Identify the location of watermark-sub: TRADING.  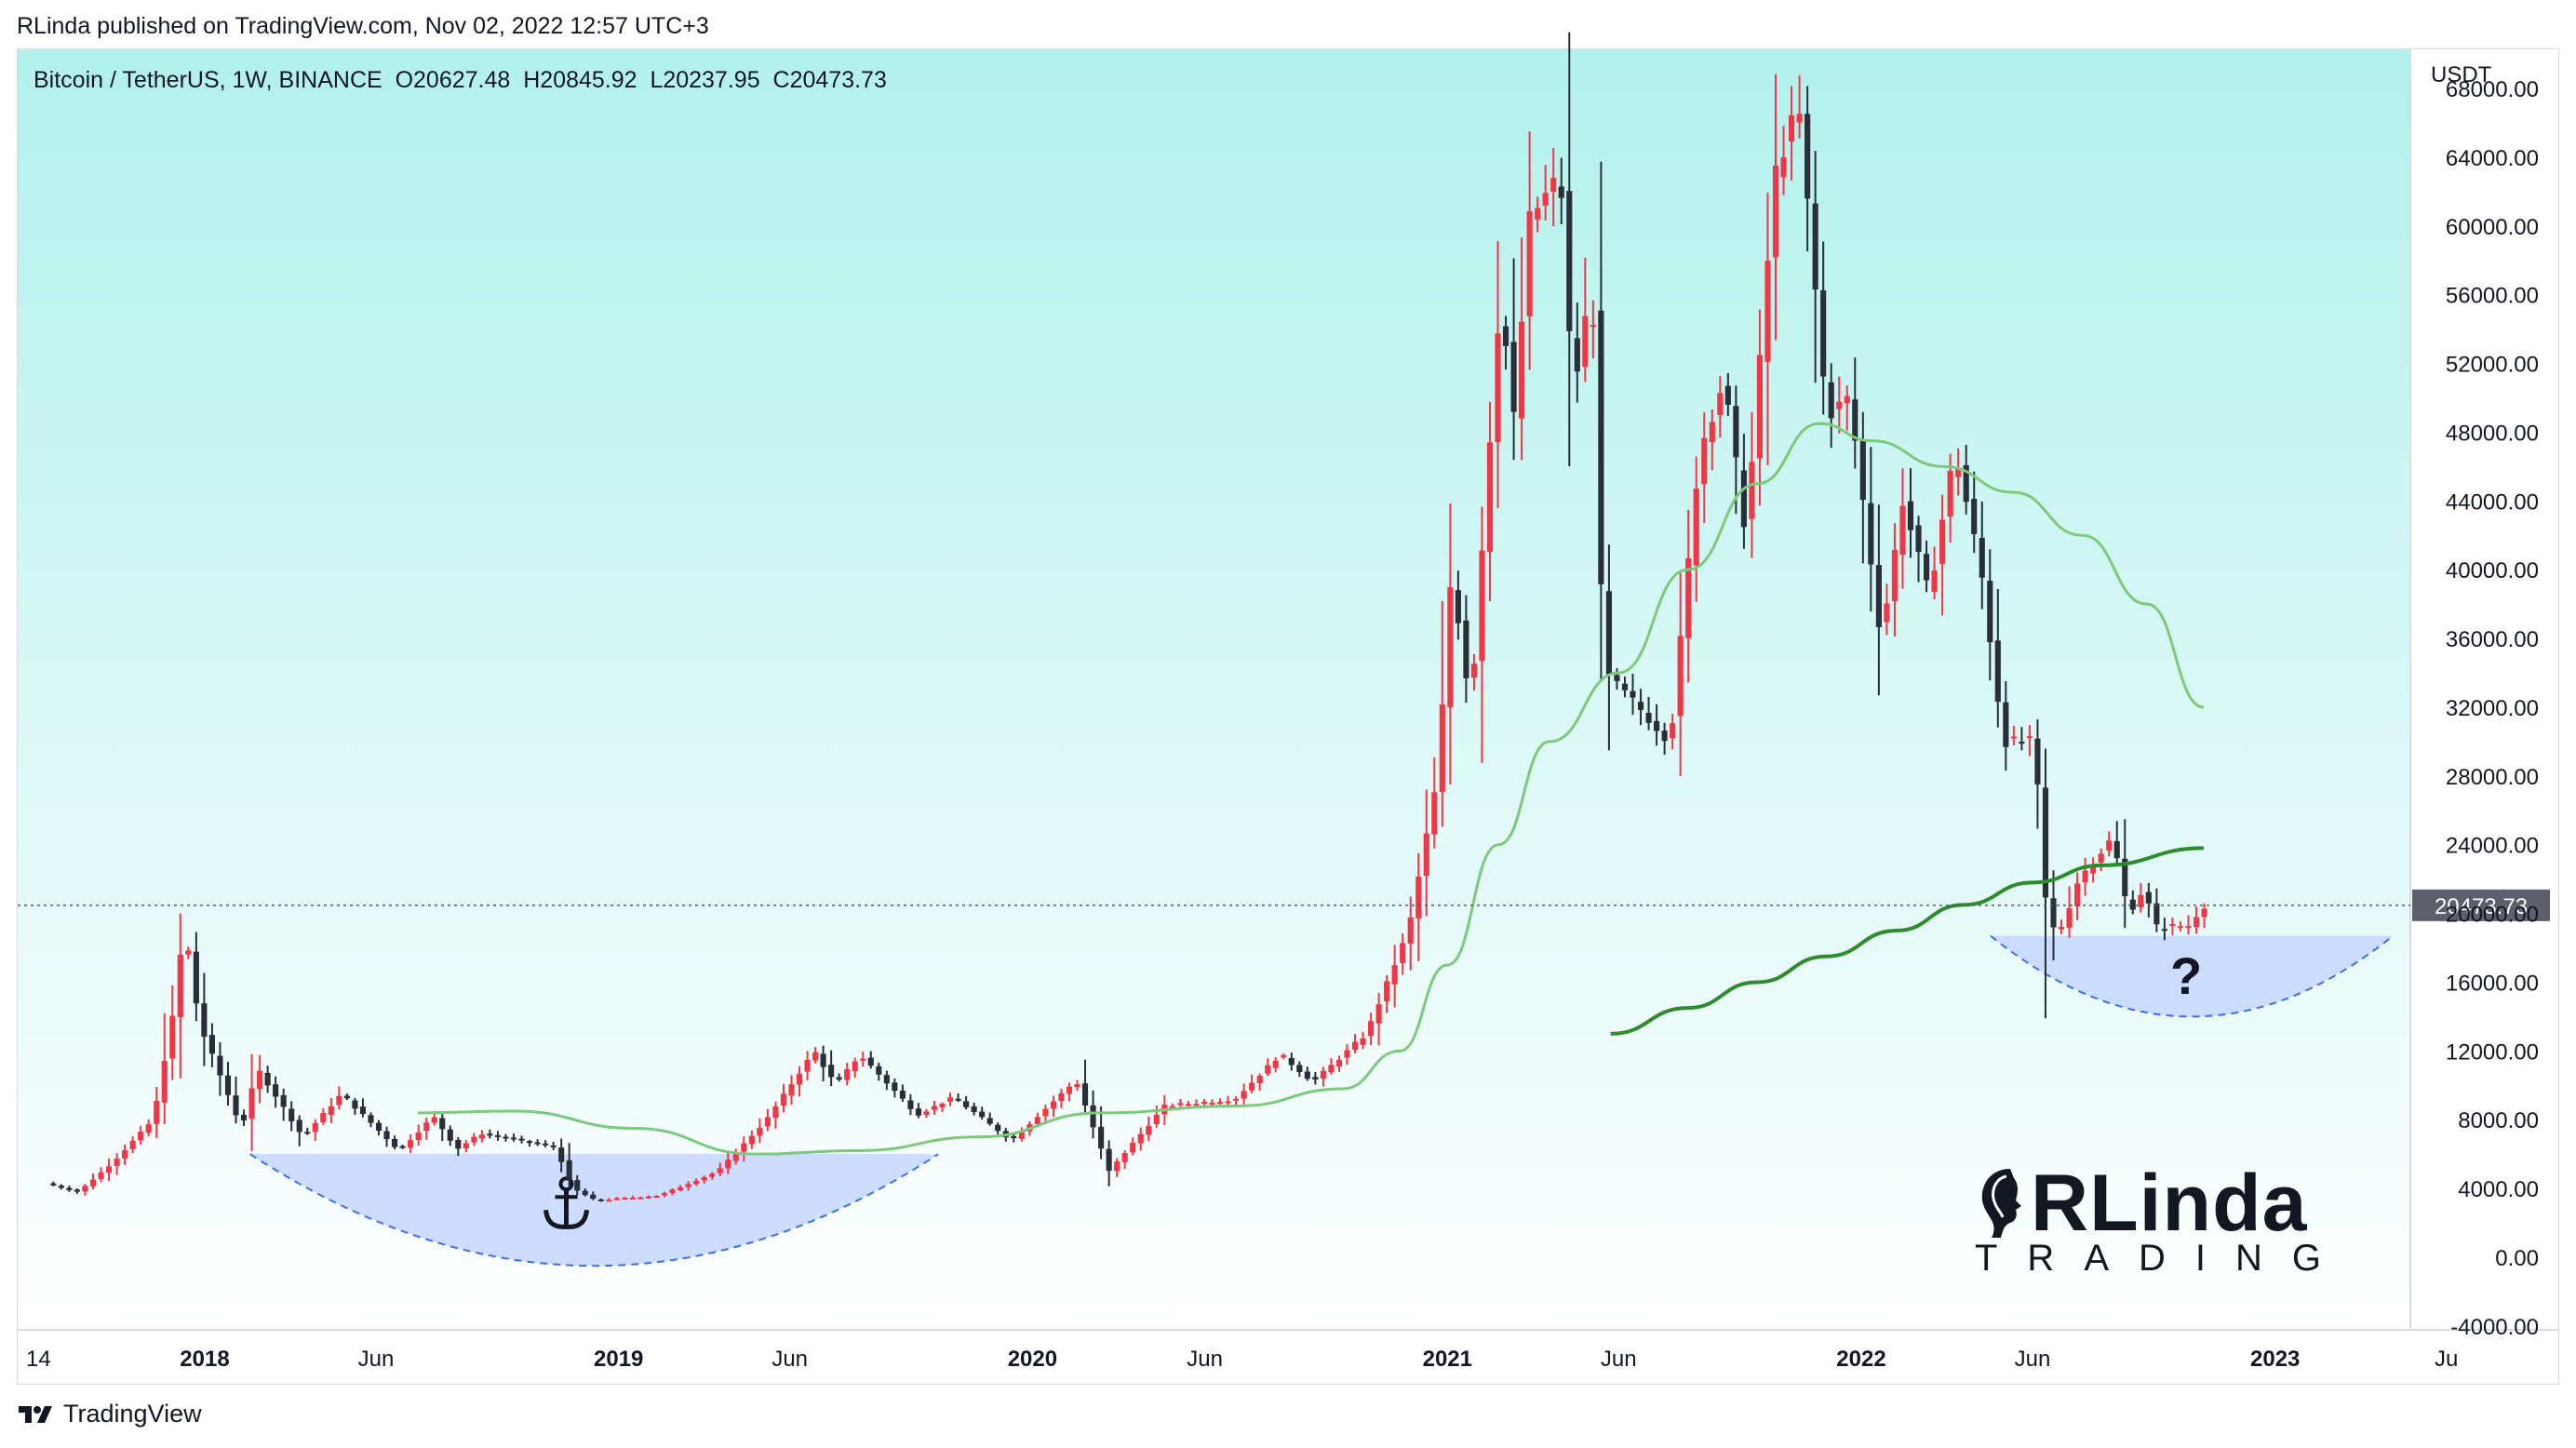
(2163, 1259).